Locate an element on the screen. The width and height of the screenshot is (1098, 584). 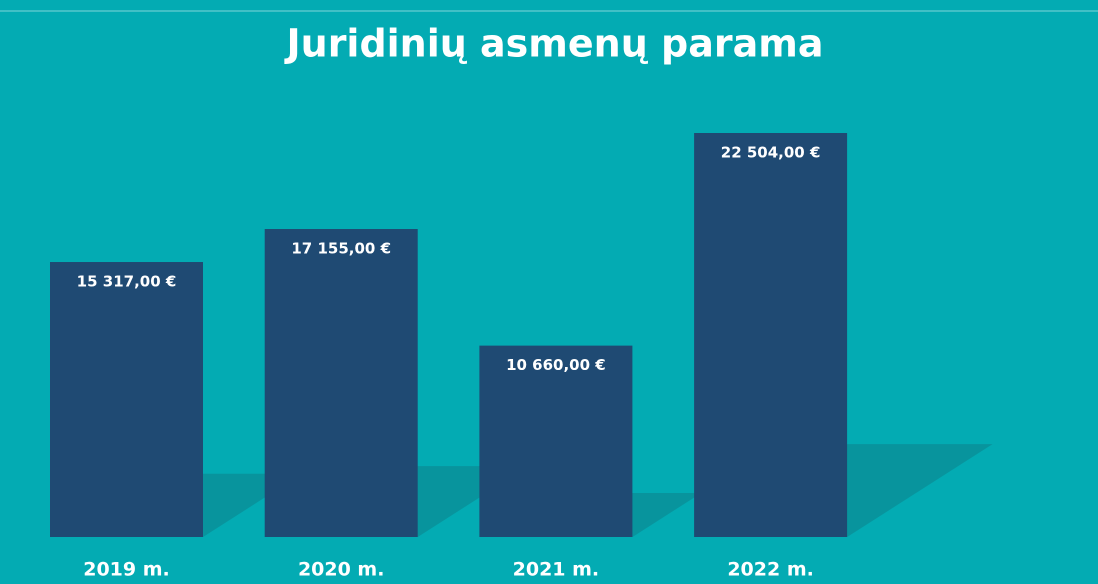
x-tick-label: 2020 m. is located at coordinates (341, 570).